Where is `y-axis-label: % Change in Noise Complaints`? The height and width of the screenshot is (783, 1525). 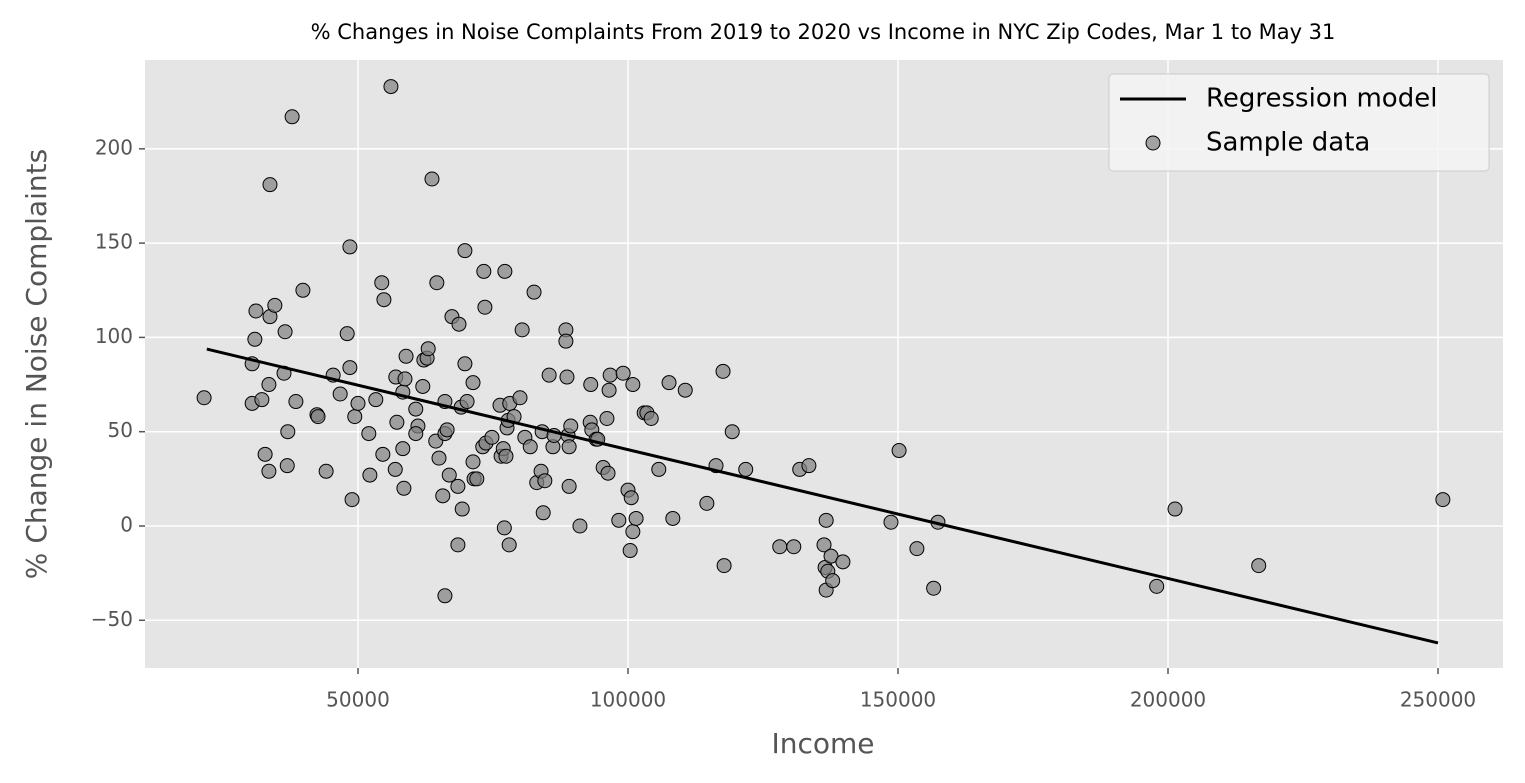 y-axis-label: % Change in Noise Complaints is located at coordinates (36, 364).